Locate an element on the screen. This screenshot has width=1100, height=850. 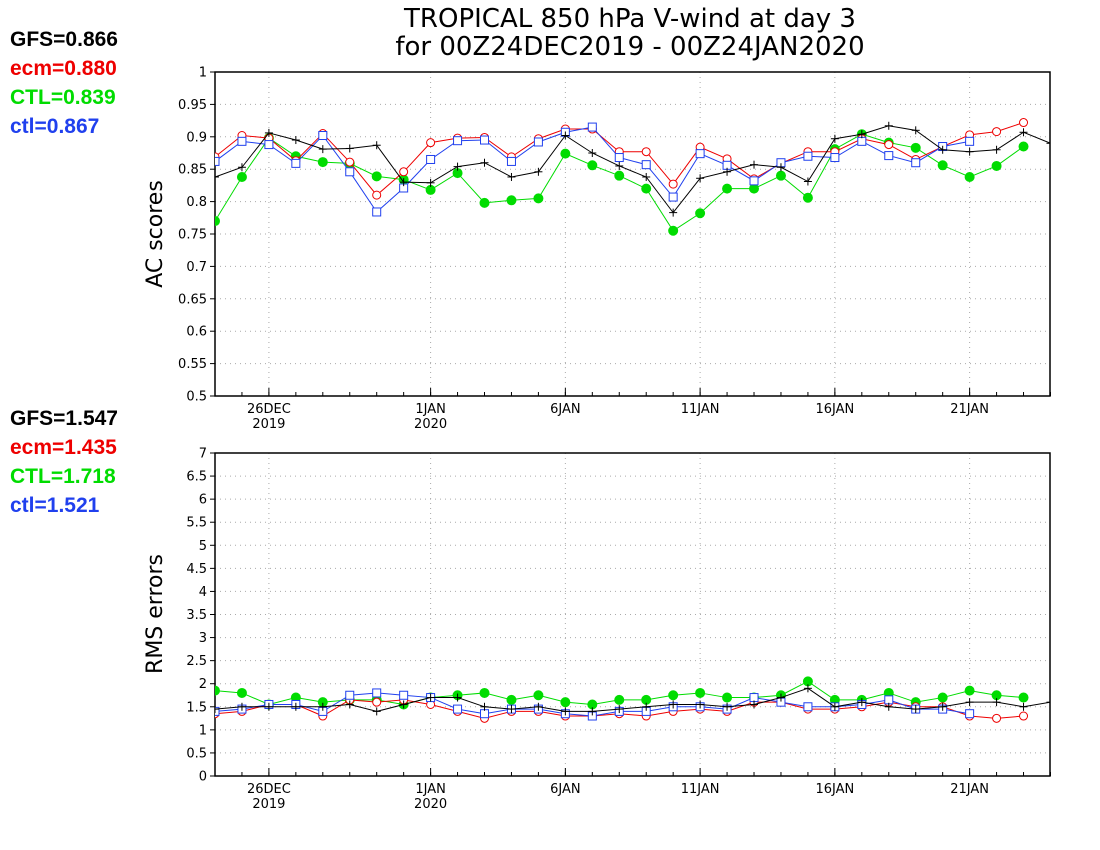
legend-item-gfs: GFS=1.547 is located at coordinates (64, 418).